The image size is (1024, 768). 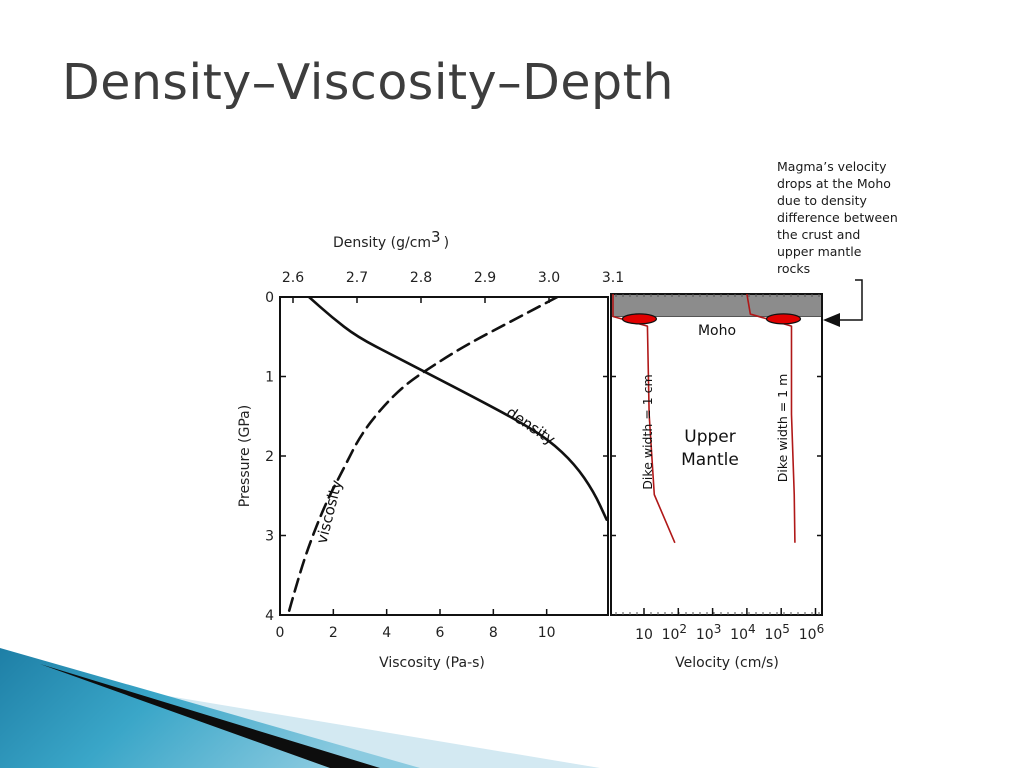 I want to click on viscosity-tick-label: 2, so click(x=333, y=633).